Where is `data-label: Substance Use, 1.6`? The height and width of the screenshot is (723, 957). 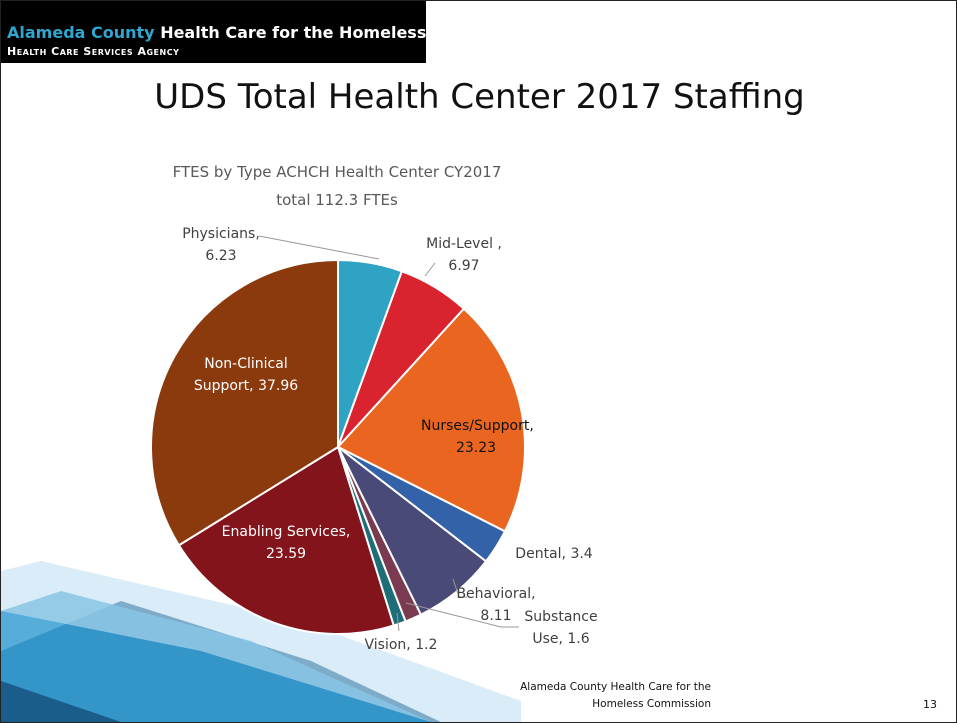
data-label: Substance Use, 1.6 is located at coordinates (561, 628).